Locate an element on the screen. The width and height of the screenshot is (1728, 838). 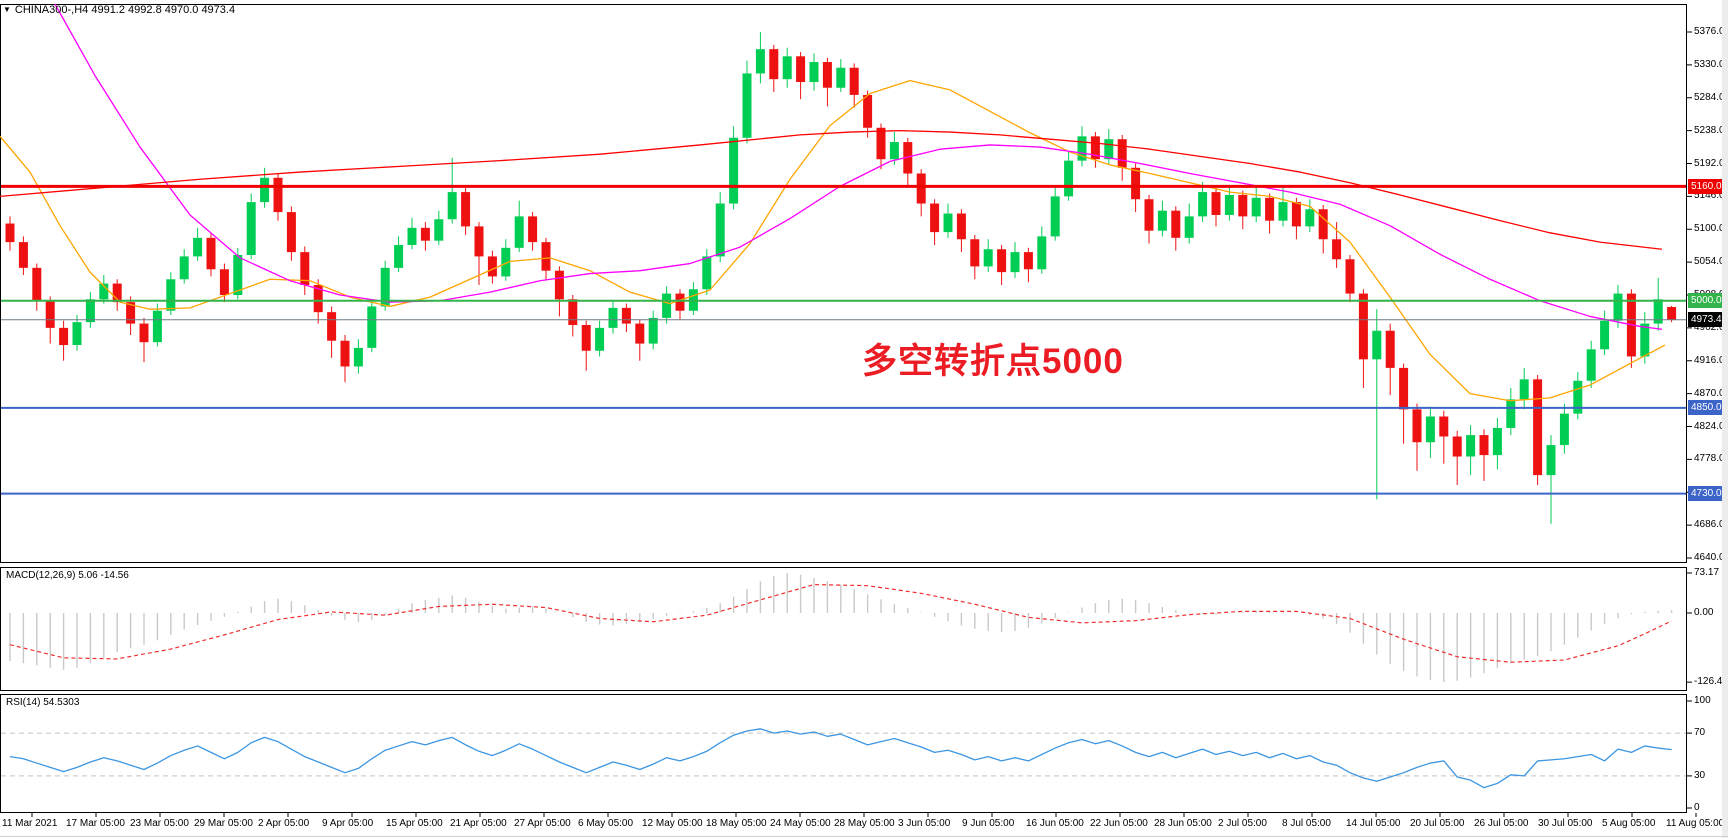
time-axis-label: 2 Jul 05:00 is located at coordinates (1242, 823).